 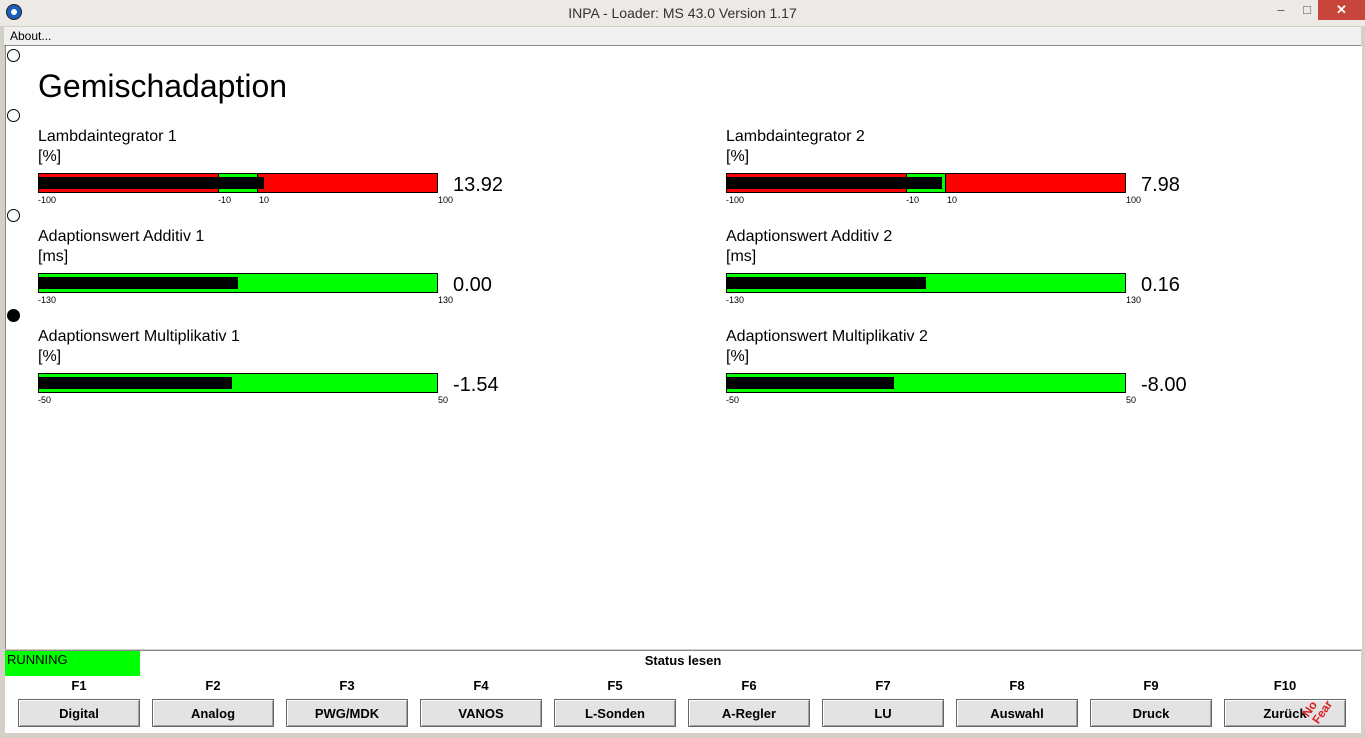 I want to click on running-indicator: RUNNING, so click(x=72, y=663).